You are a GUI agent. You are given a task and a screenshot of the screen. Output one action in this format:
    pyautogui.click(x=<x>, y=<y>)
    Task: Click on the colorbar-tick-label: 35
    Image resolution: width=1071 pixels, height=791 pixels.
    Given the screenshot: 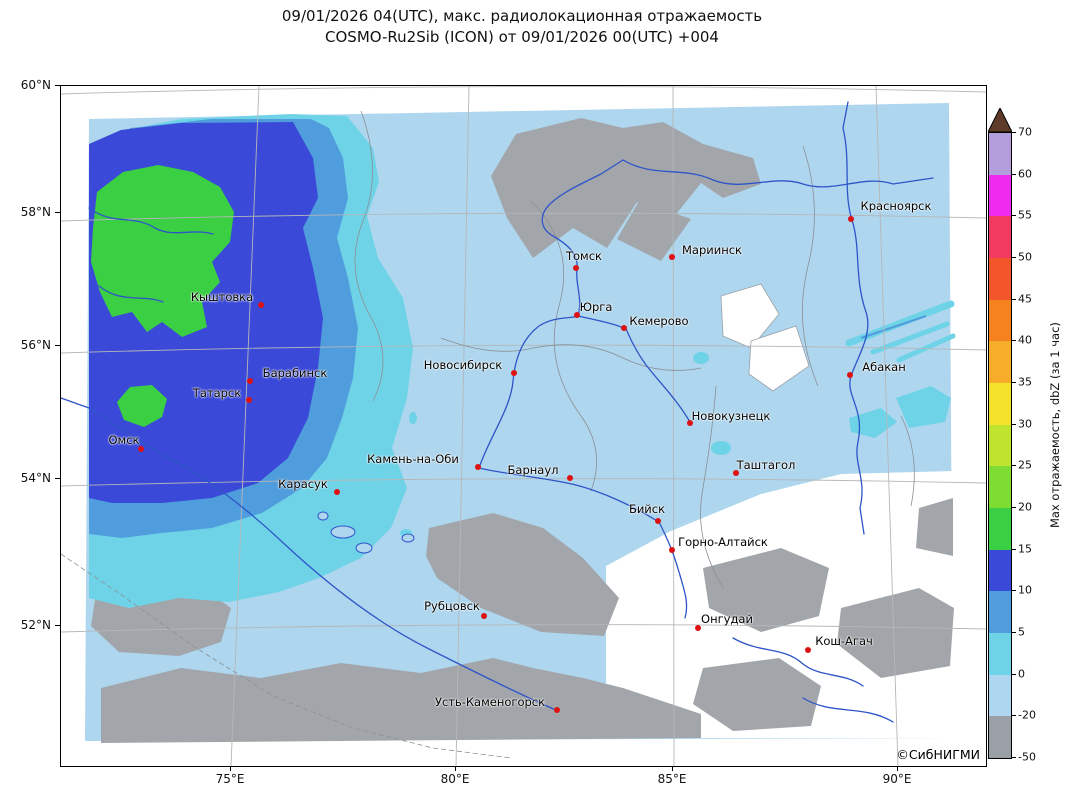 What is the action you would take?
    pyautogui.click(x=1025, y=382)
    